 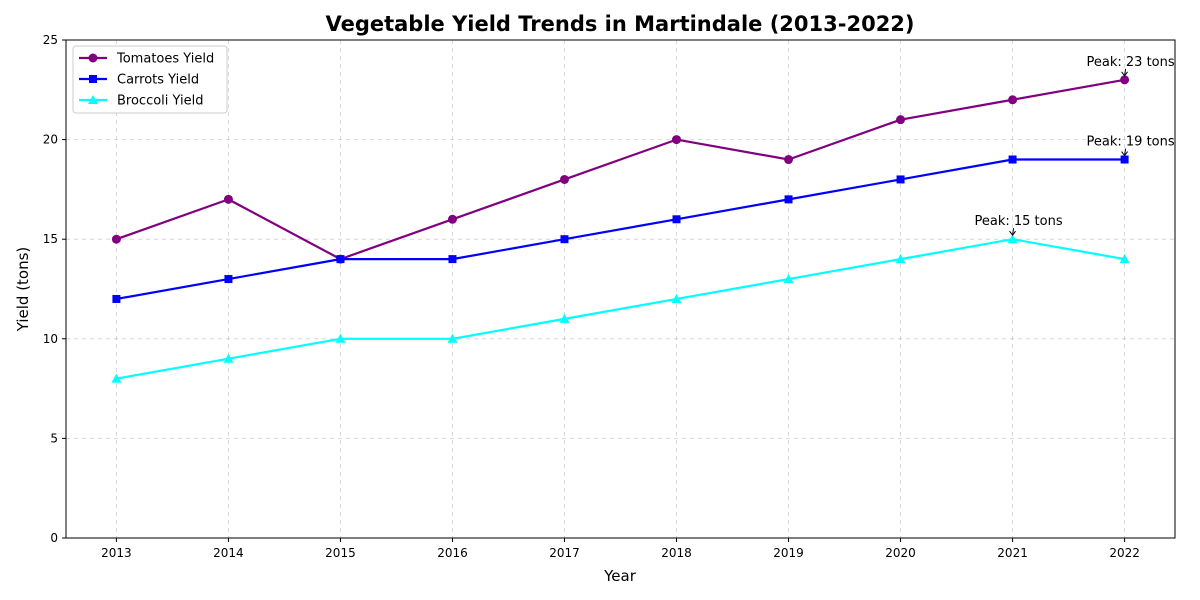 What do you see at coordinates (1012, 553) in the screenshot?
I see `x-tick-label: 2021` at bounding box center [1012, 553].